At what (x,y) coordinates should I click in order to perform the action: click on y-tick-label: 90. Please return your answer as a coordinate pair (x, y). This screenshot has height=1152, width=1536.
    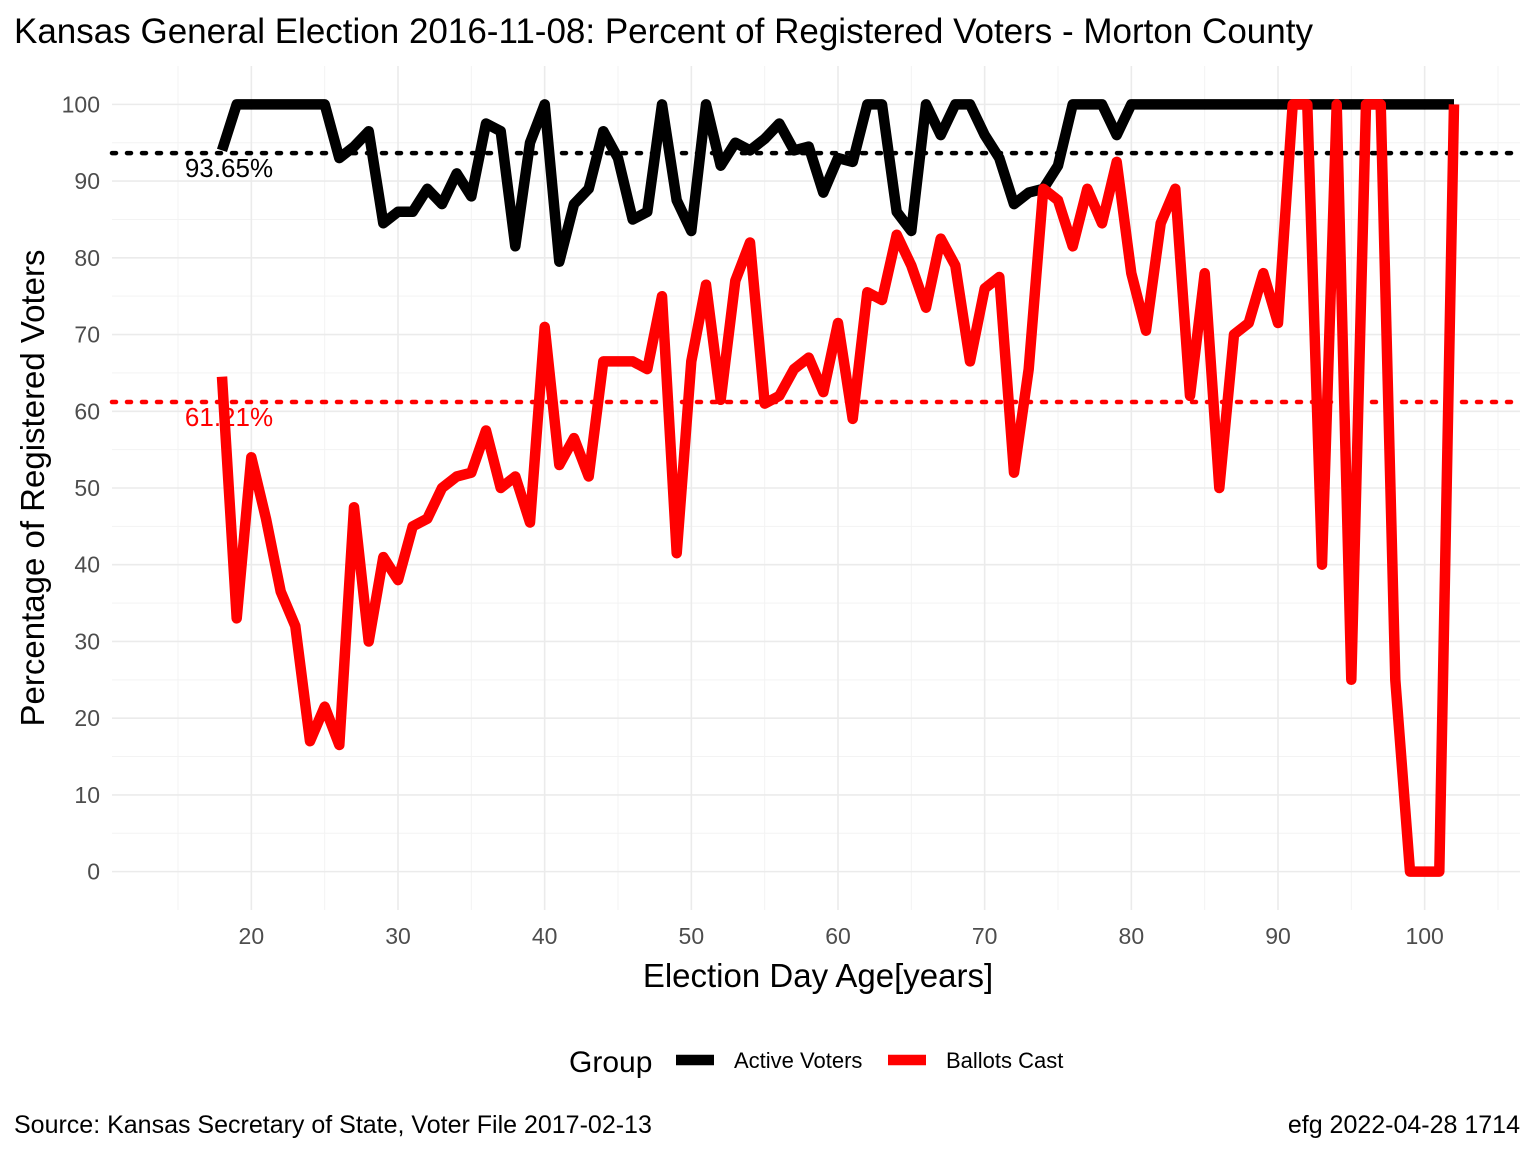
    Looking at the image, I should click on (87, 181).